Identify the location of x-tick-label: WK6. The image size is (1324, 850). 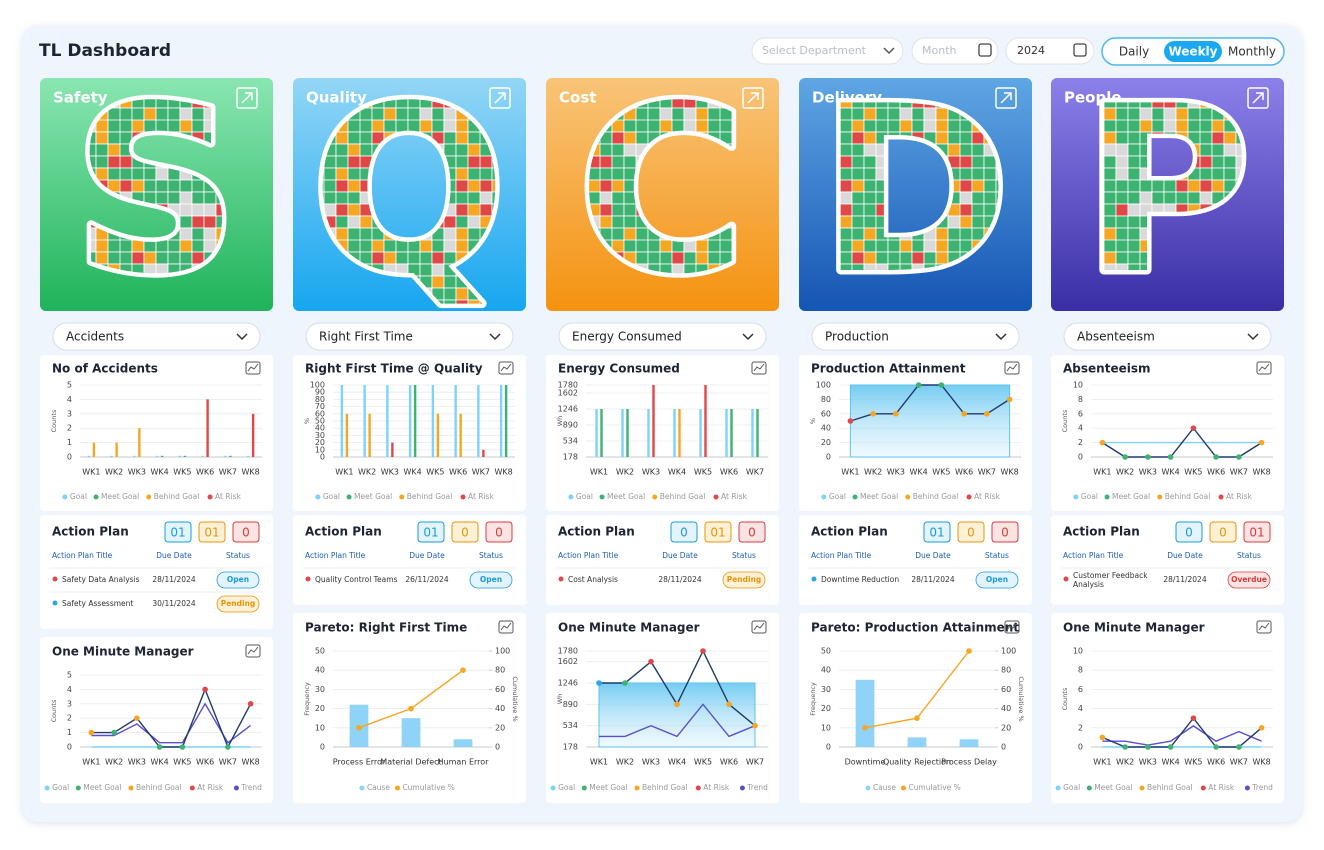
(964, 472).